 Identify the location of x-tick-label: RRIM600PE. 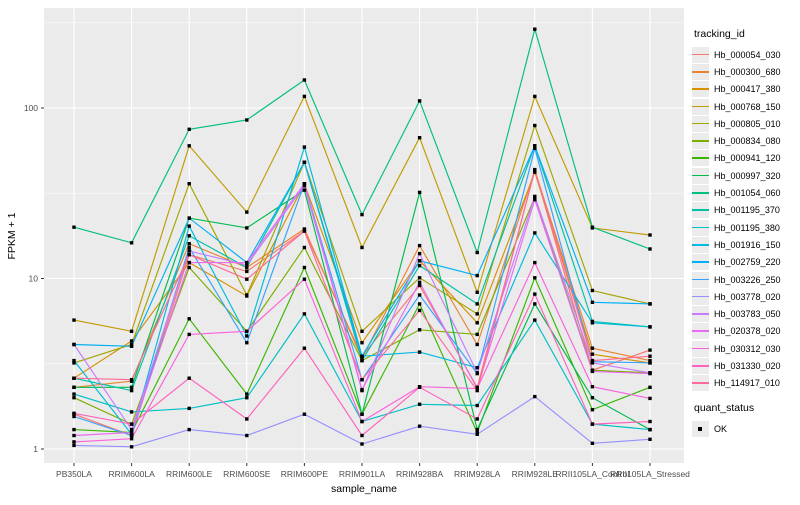
(305, 474).